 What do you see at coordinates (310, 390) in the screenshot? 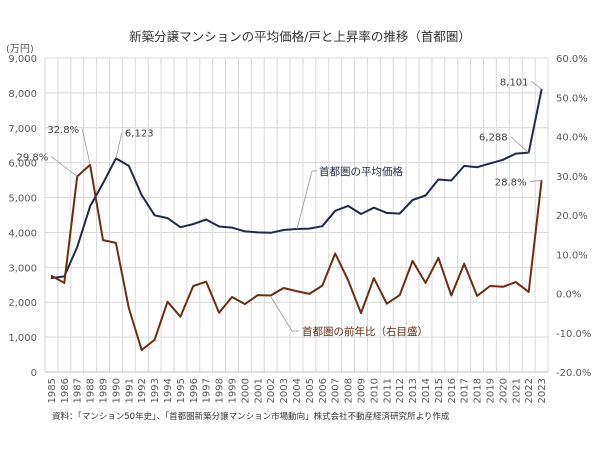
I see `x-tick-label: 2005` at bounding box center [310, 390].